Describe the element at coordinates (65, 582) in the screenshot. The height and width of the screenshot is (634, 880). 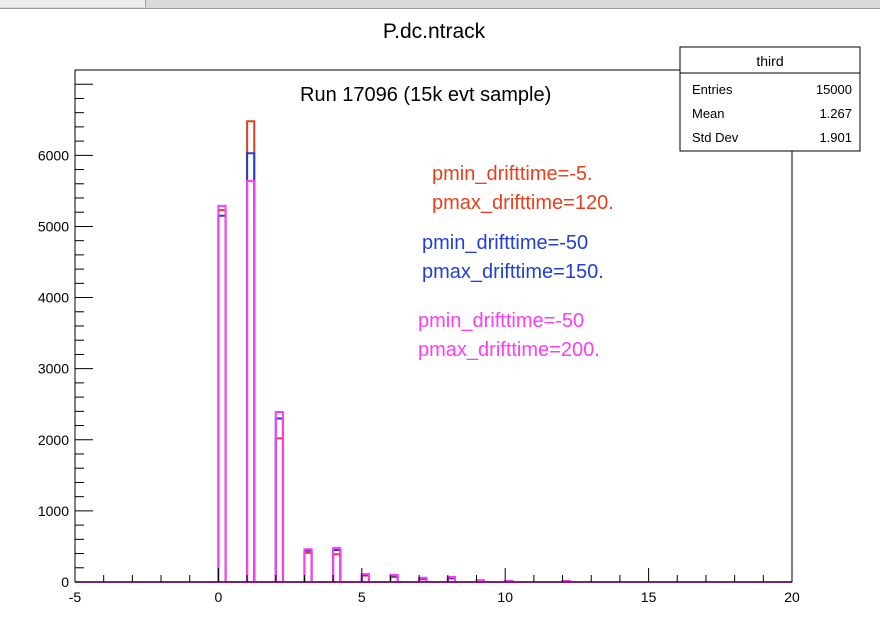
I see `y-tick-label: 0` at that location.